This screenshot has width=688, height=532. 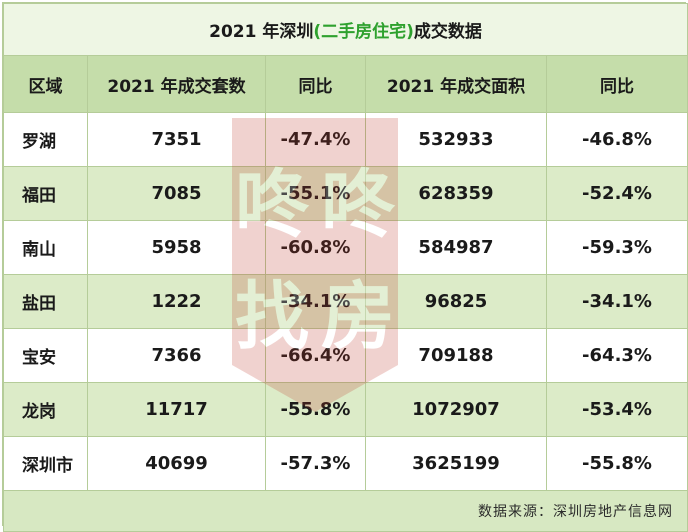 I want to click on region-cell: 龙岗, so click(x=45, y=409).